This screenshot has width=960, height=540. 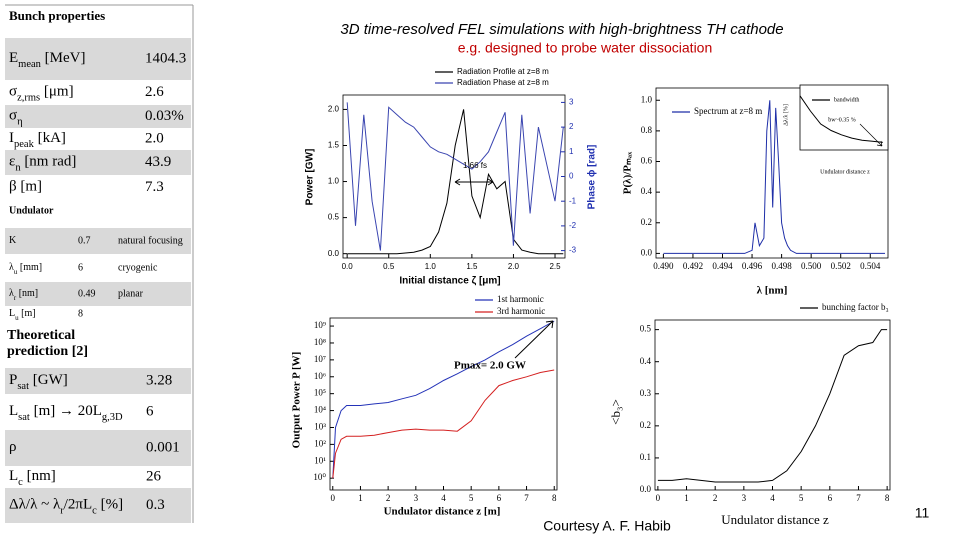 What do you see at coordinates (855, 307) in the screenshot?
I see `legend-label: bunching factor b₃` at bounding box center [855, 307].